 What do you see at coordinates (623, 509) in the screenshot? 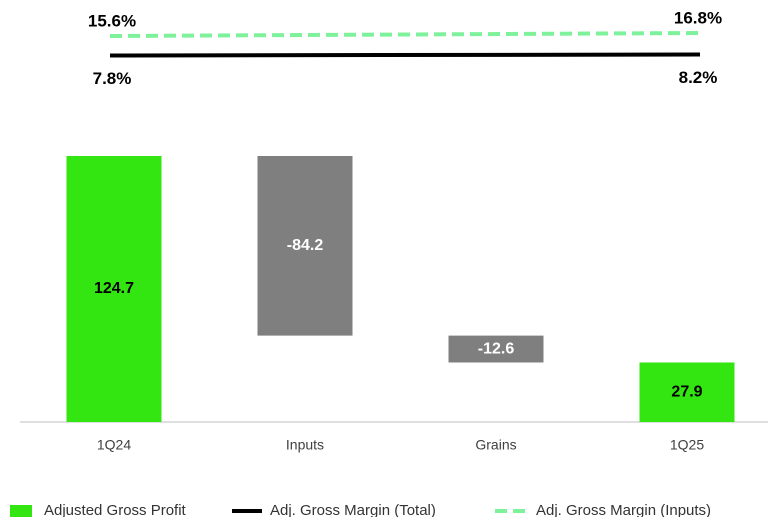
I see `legend-label: Adj. Gross Margin (Inputs)` at bounding box center [623, 509].